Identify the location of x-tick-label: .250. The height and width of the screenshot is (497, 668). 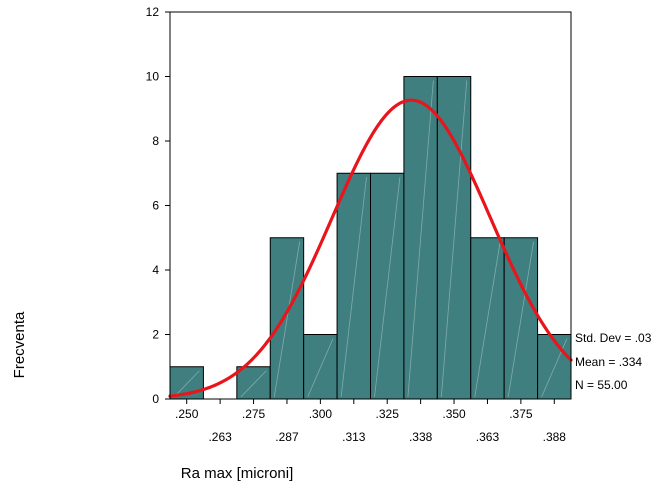
(187, 414).